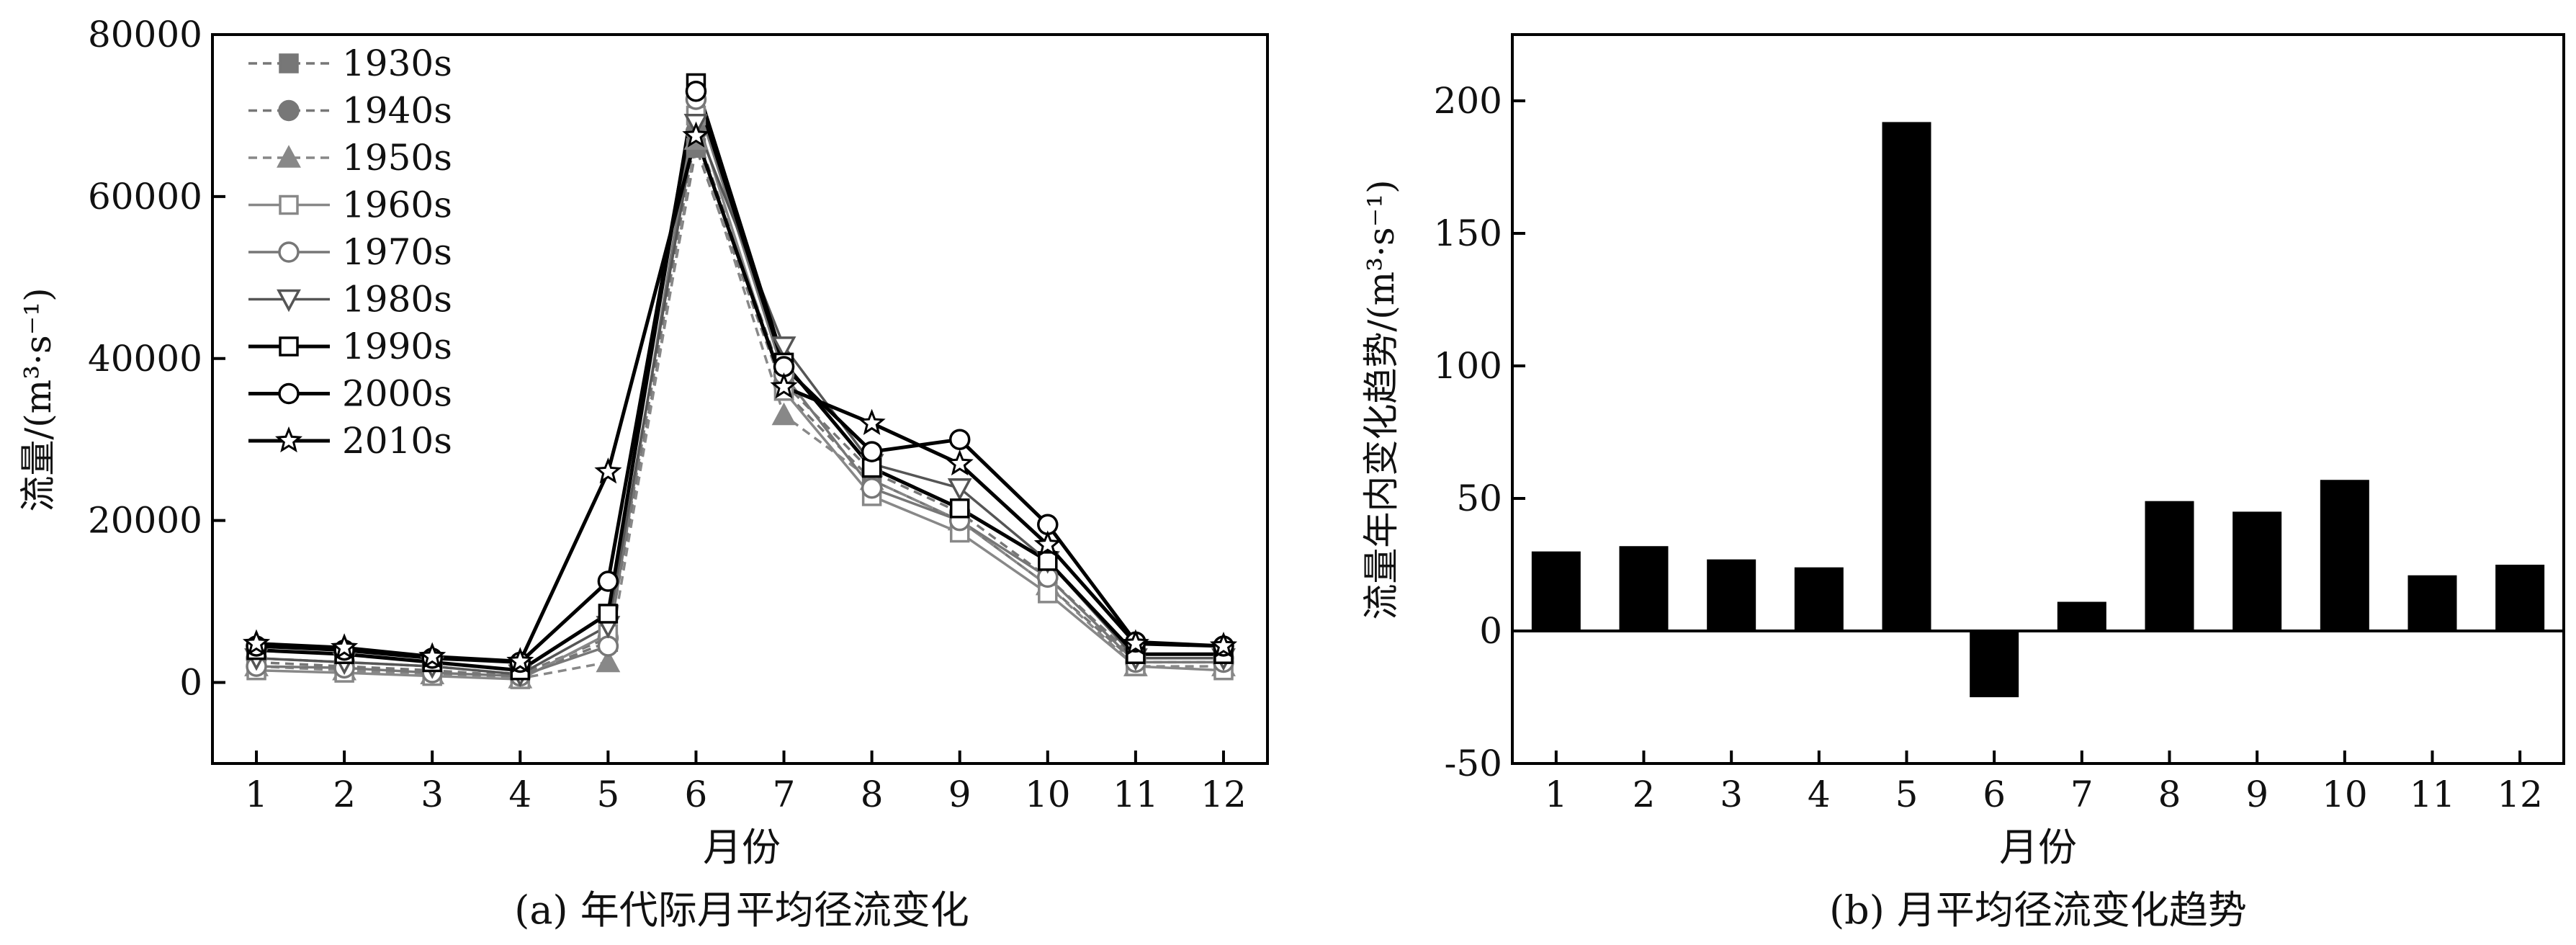  Describe the element at coordinates (145, 521) in the screenshot. I see `y-tick-label: 20000` at that location.